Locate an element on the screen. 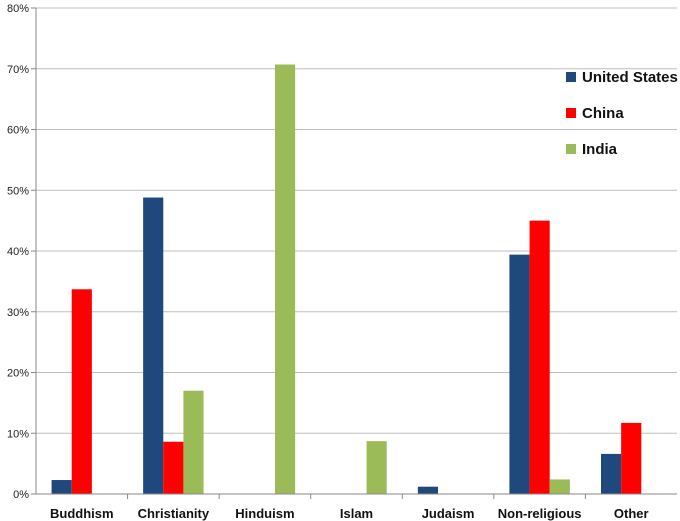 This screenshot has height=521, width=680. y-tick-label: 60% is located at coordinates (18, 131).